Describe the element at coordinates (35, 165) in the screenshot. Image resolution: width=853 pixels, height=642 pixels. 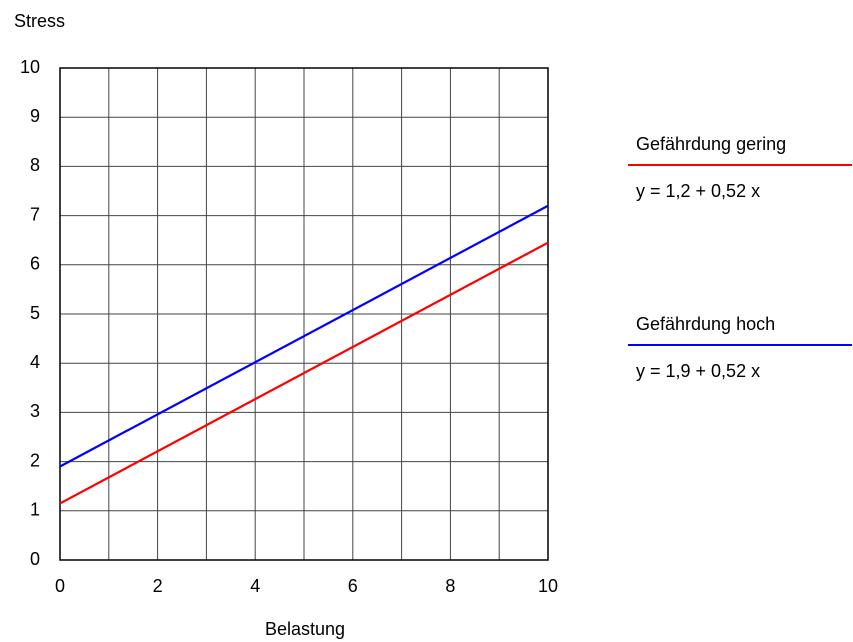
I see `y-tick-label: 8` at that location.